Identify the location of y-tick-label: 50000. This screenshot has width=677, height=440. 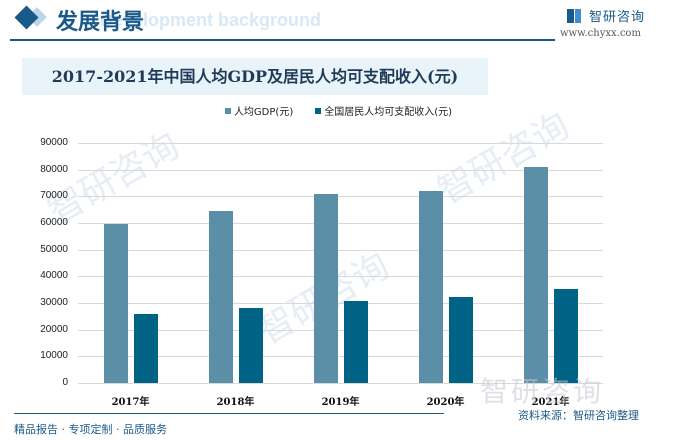
(54, 249).